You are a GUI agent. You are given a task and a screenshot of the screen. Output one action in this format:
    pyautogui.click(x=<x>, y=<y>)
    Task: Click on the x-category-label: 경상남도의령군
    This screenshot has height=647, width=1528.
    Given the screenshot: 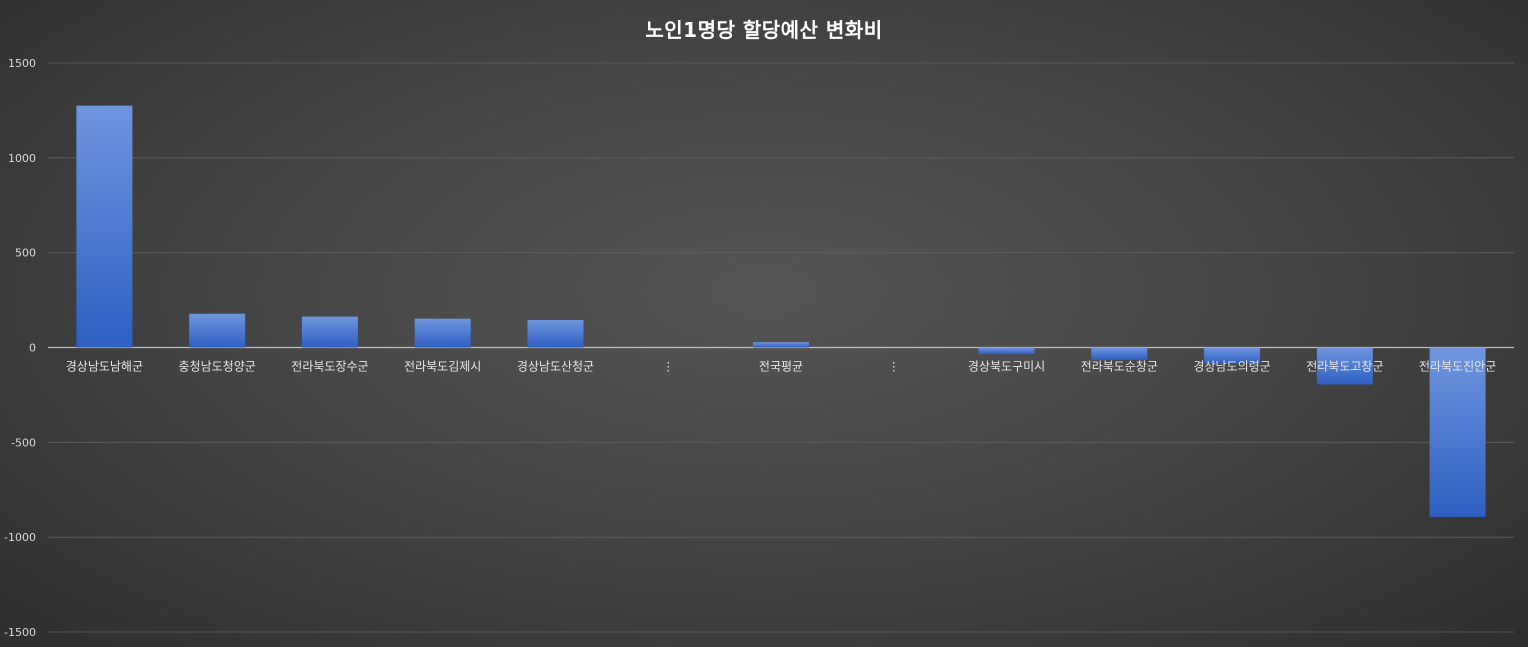 What is the action you would take?
    pyautogui.click(x=1231, y=367)
    